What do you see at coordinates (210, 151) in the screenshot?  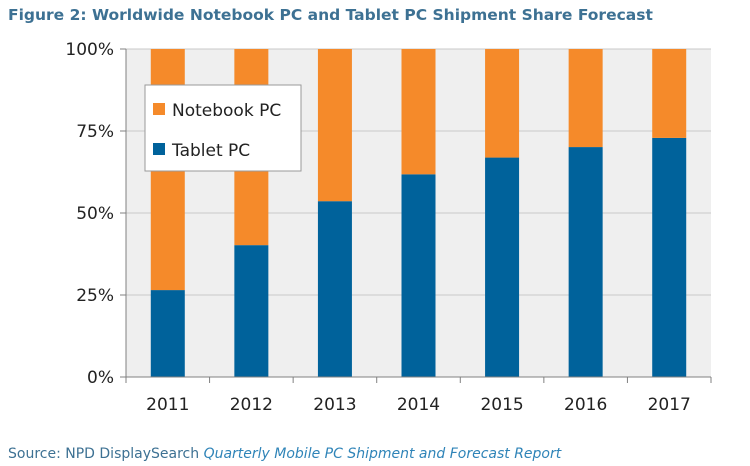 I see `legend-label: Tablet PC` at bounding box center [210, 151].